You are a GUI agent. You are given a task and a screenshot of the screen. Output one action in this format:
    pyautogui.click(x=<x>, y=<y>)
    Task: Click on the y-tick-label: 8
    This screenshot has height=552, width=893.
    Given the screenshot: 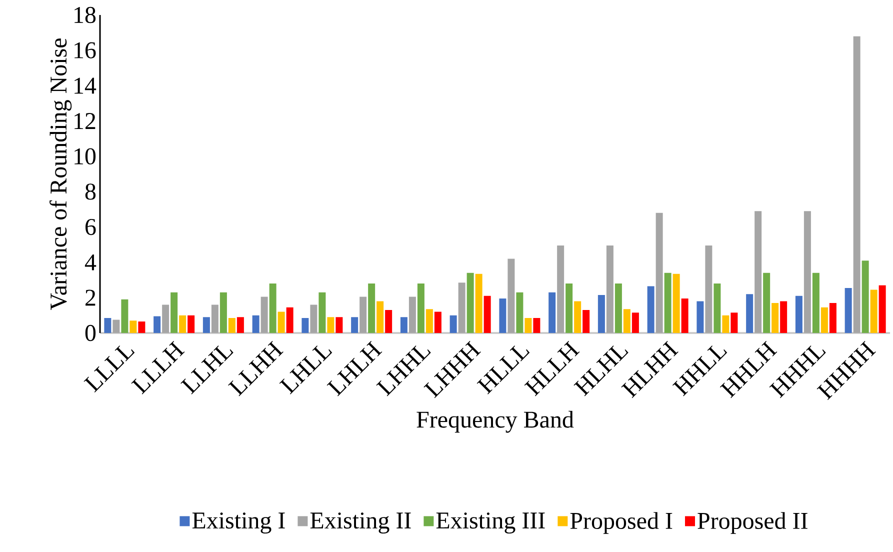 What is the action you would take?
    pyautogui.click(x=90, y=192)
    